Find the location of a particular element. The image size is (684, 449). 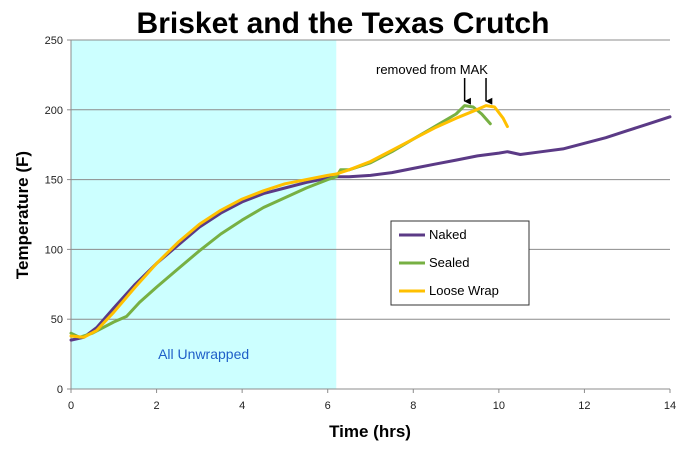

x-tick-label: 12 is located at coordinates (584, 406).